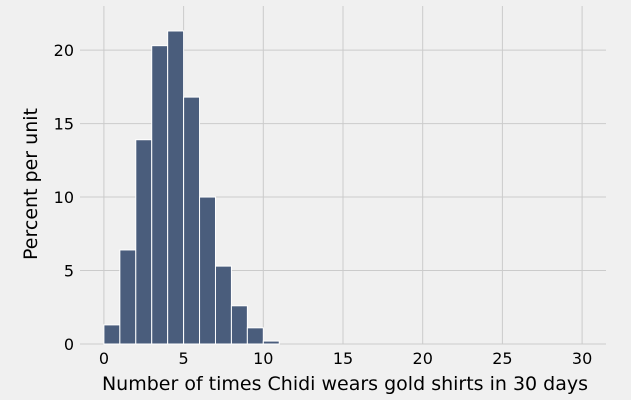 The height and width of the screenshot is (400, 631). What do you see at coordinates (184, 358) in the screenshot?
I see `x-tick-label: 5` at bounding box center [184, 358].